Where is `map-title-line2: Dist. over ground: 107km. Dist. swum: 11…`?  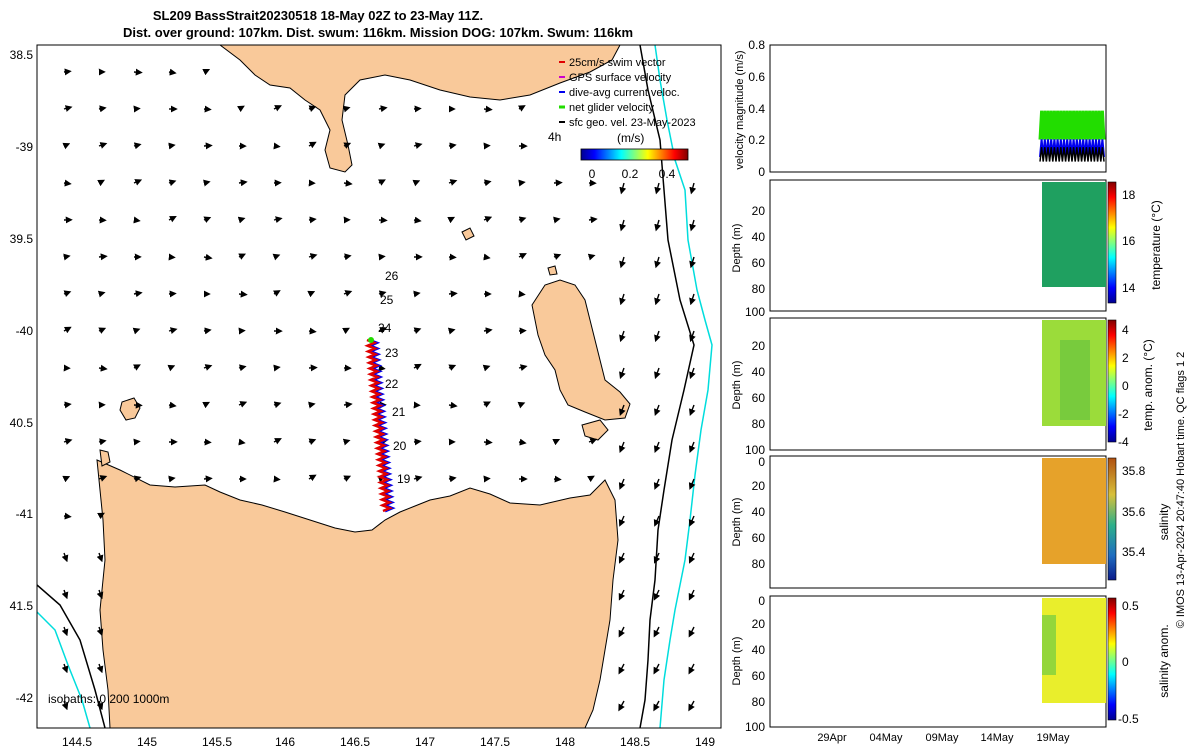 map-title-line2: Dist. over ground: 107km. Dist. swum: 11… is located at coordinates (378, 32).